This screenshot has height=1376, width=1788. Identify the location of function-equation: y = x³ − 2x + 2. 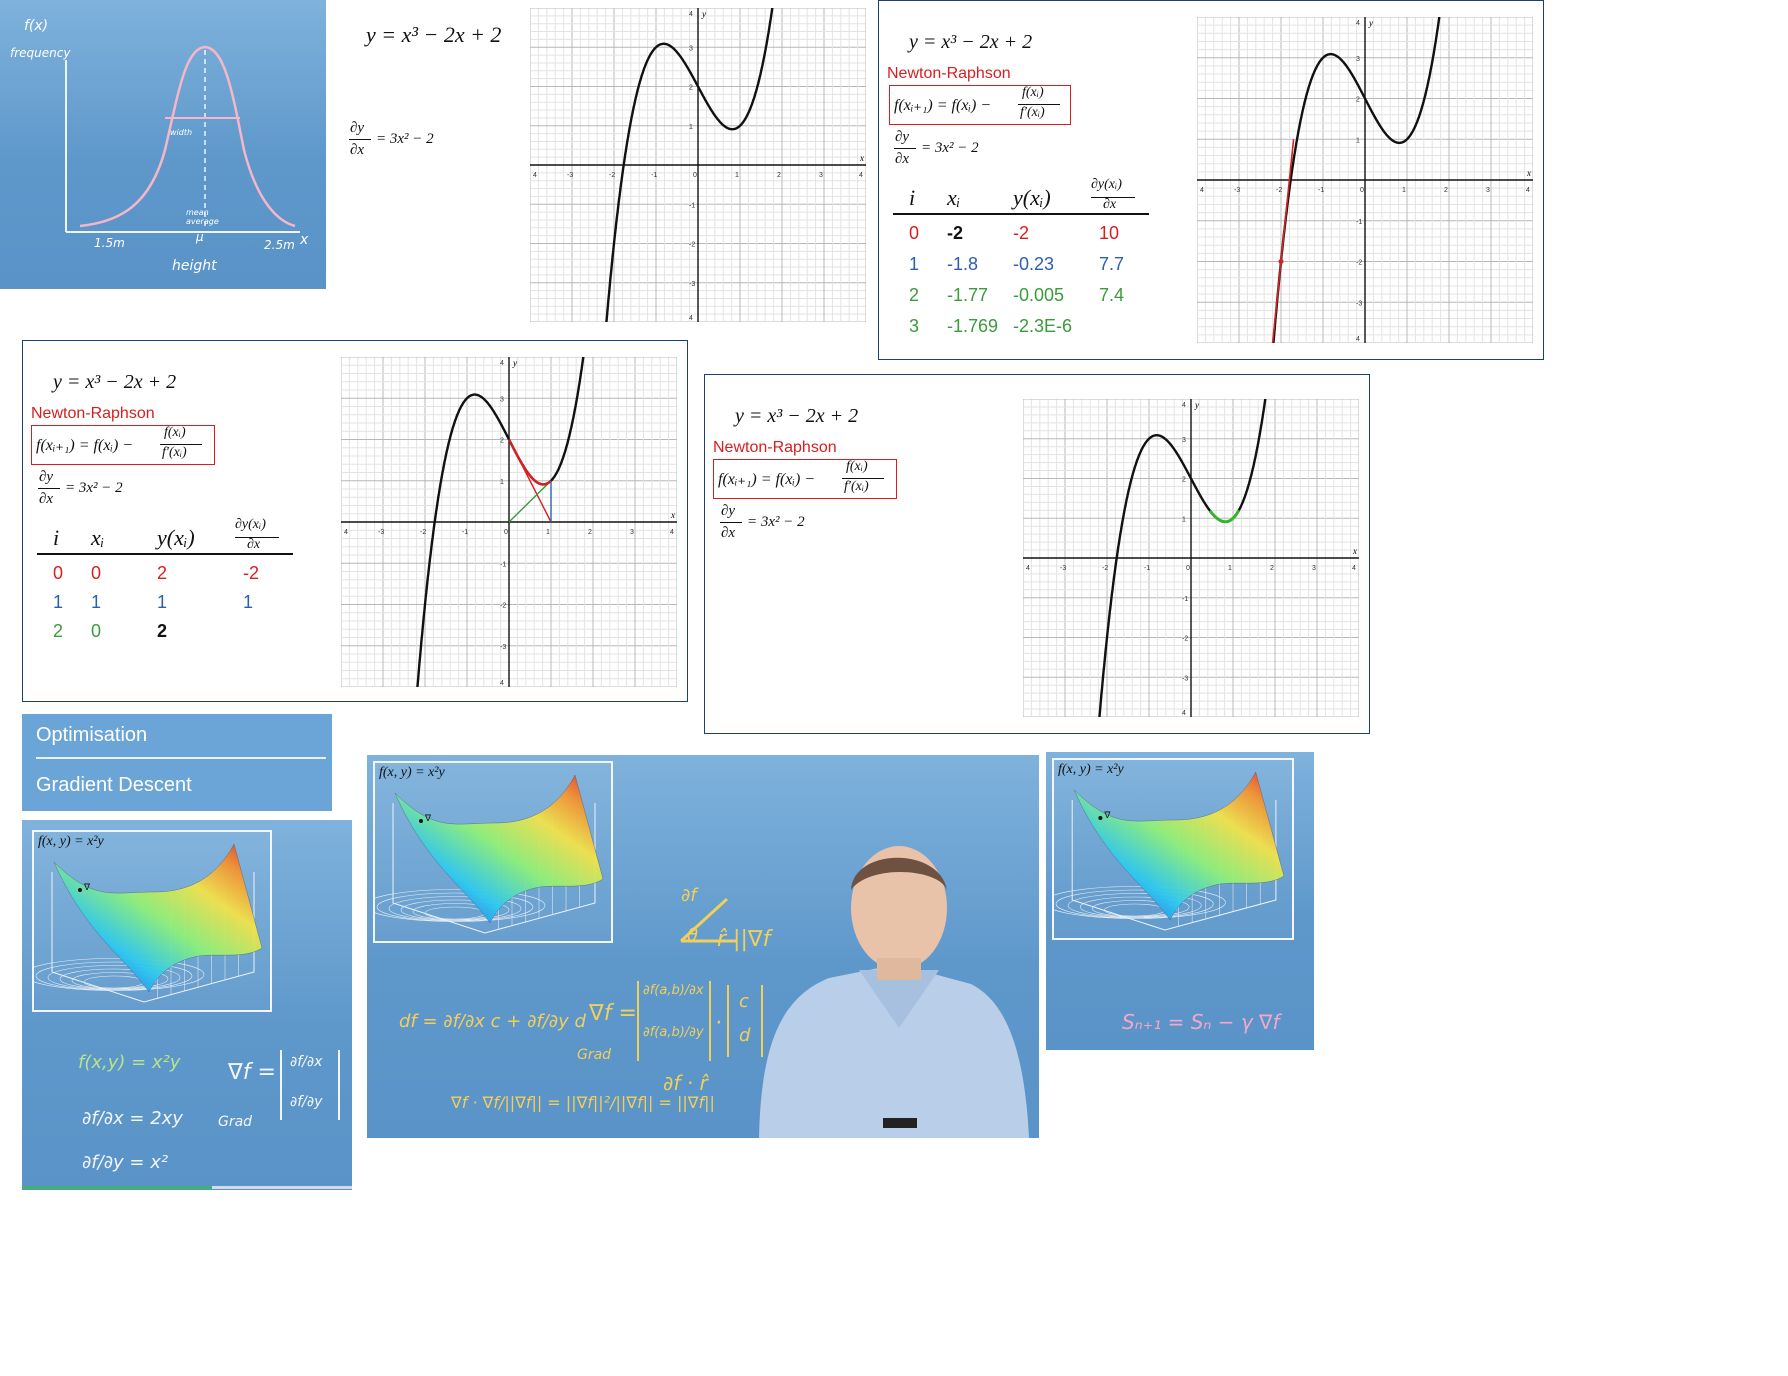
(434, 34).